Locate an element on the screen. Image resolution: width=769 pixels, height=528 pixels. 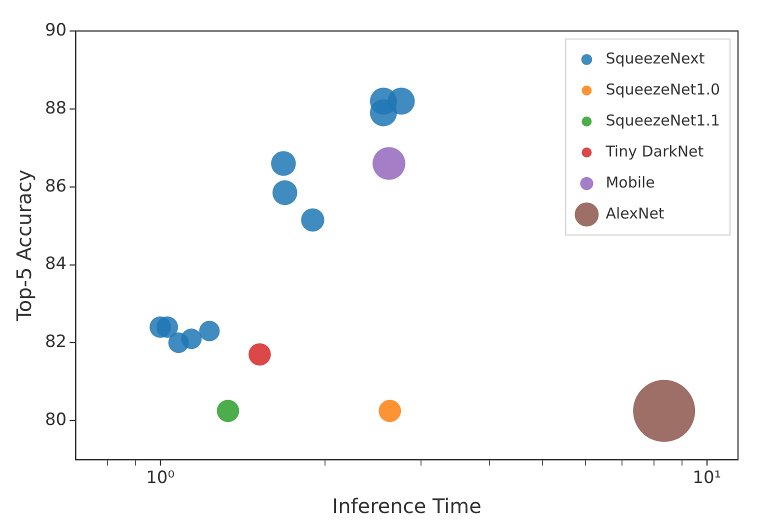
y-tick-label: 90 is located at coordinates (55, 30).